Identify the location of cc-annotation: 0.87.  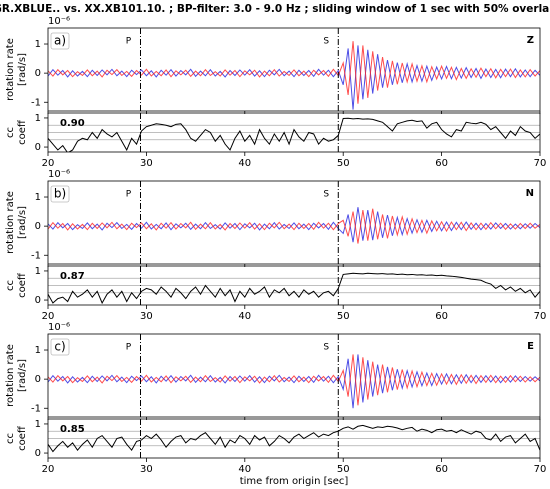
(72, 276).